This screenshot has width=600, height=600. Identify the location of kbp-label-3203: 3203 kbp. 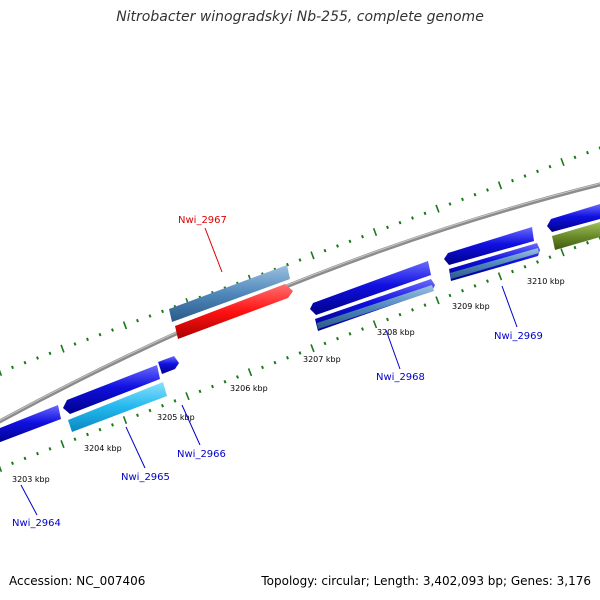
(31, 479).